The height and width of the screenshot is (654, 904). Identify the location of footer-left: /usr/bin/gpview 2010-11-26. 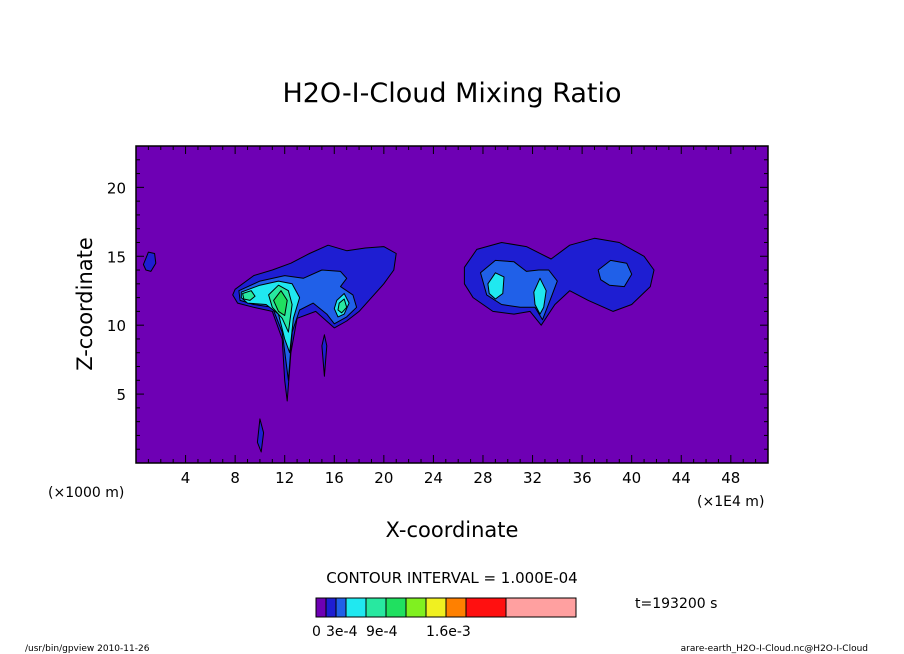
(87, 649).